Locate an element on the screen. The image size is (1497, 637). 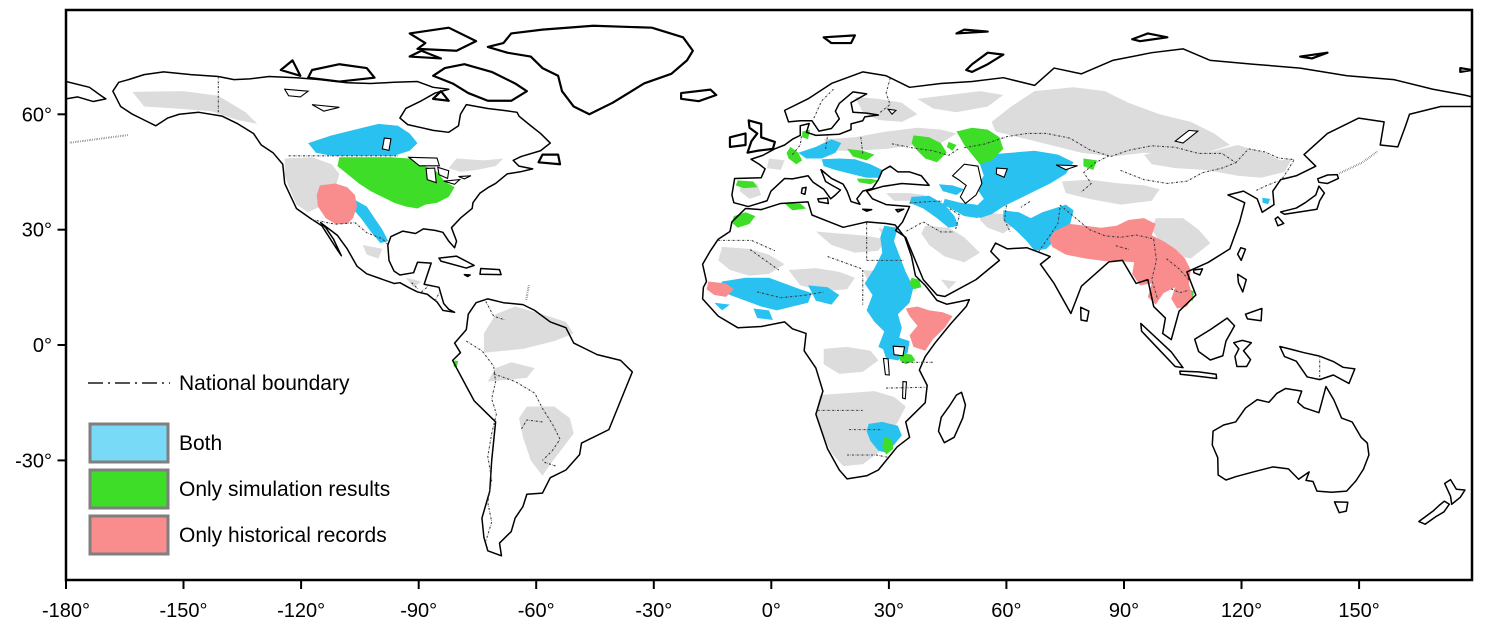
x-tick-label: 150° is located at coordinates (1358, 611).